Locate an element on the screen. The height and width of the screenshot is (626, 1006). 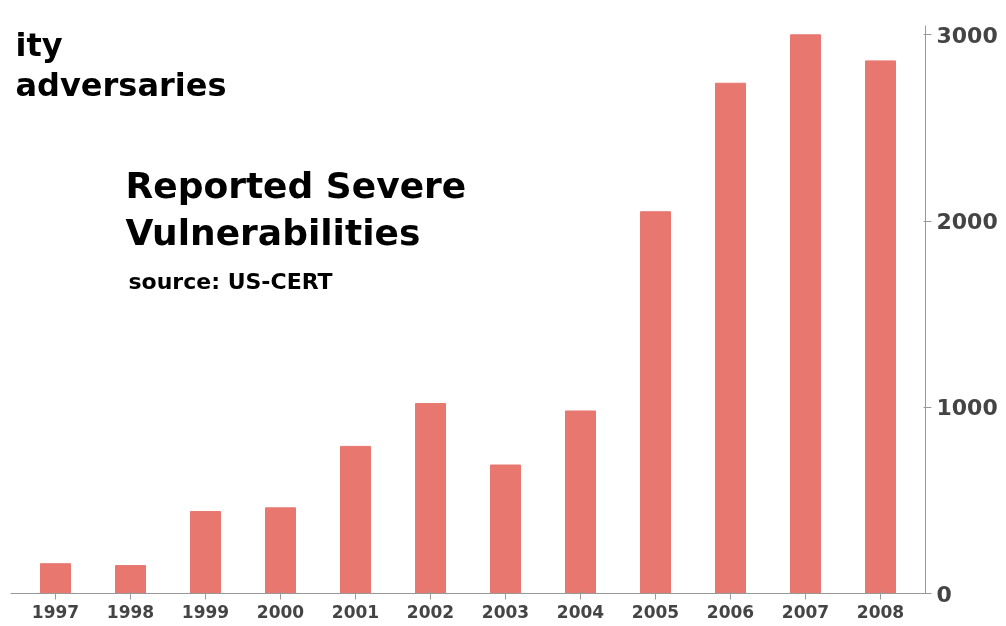
x-tick-label: 2002 is located at coordinates (430, 611).